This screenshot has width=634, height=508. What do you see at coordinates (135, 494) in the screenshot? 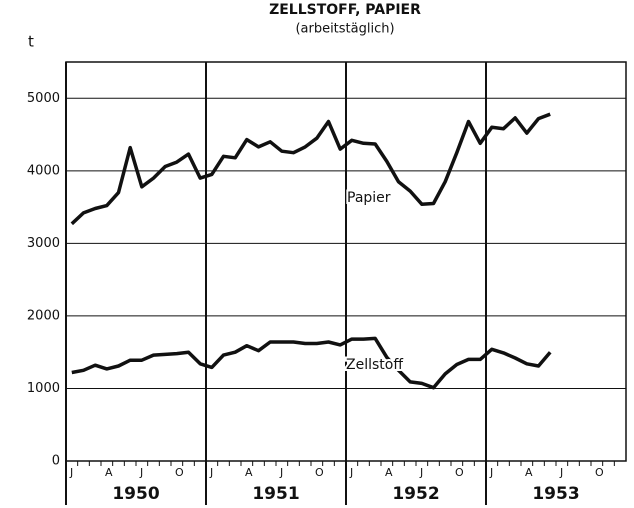
I see `year-label: 1950` at bounding box center [135, 494].